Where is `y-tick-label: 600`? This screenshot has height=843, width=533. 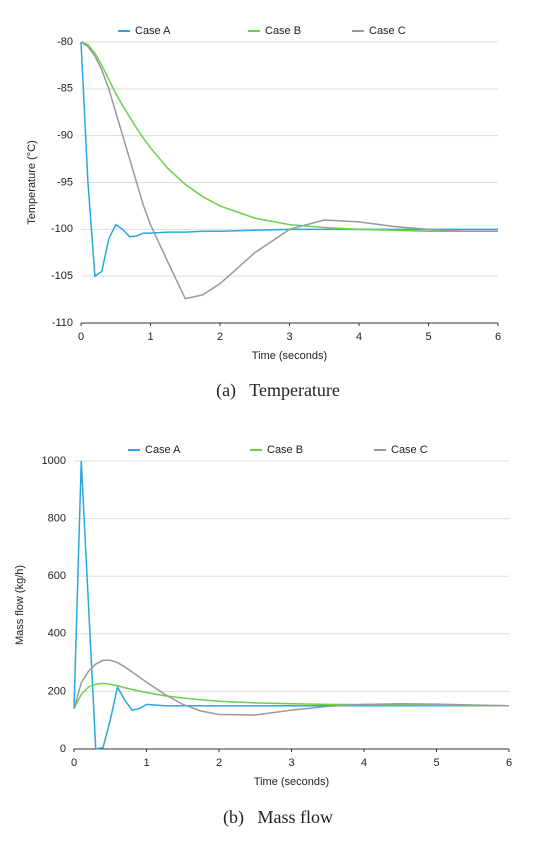 y-tick-label: 600 is located at coordinates (57, 576).